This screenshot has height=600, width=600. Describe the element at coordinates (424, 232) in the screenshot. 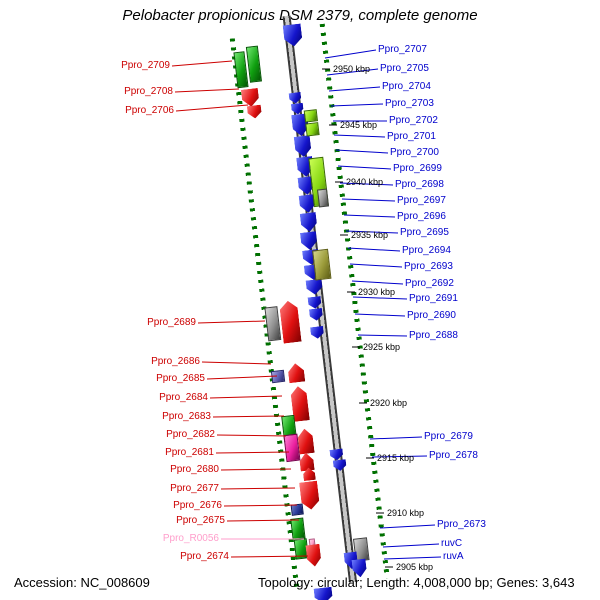

I see `gene-label-right: Ppro_2695` at that location.